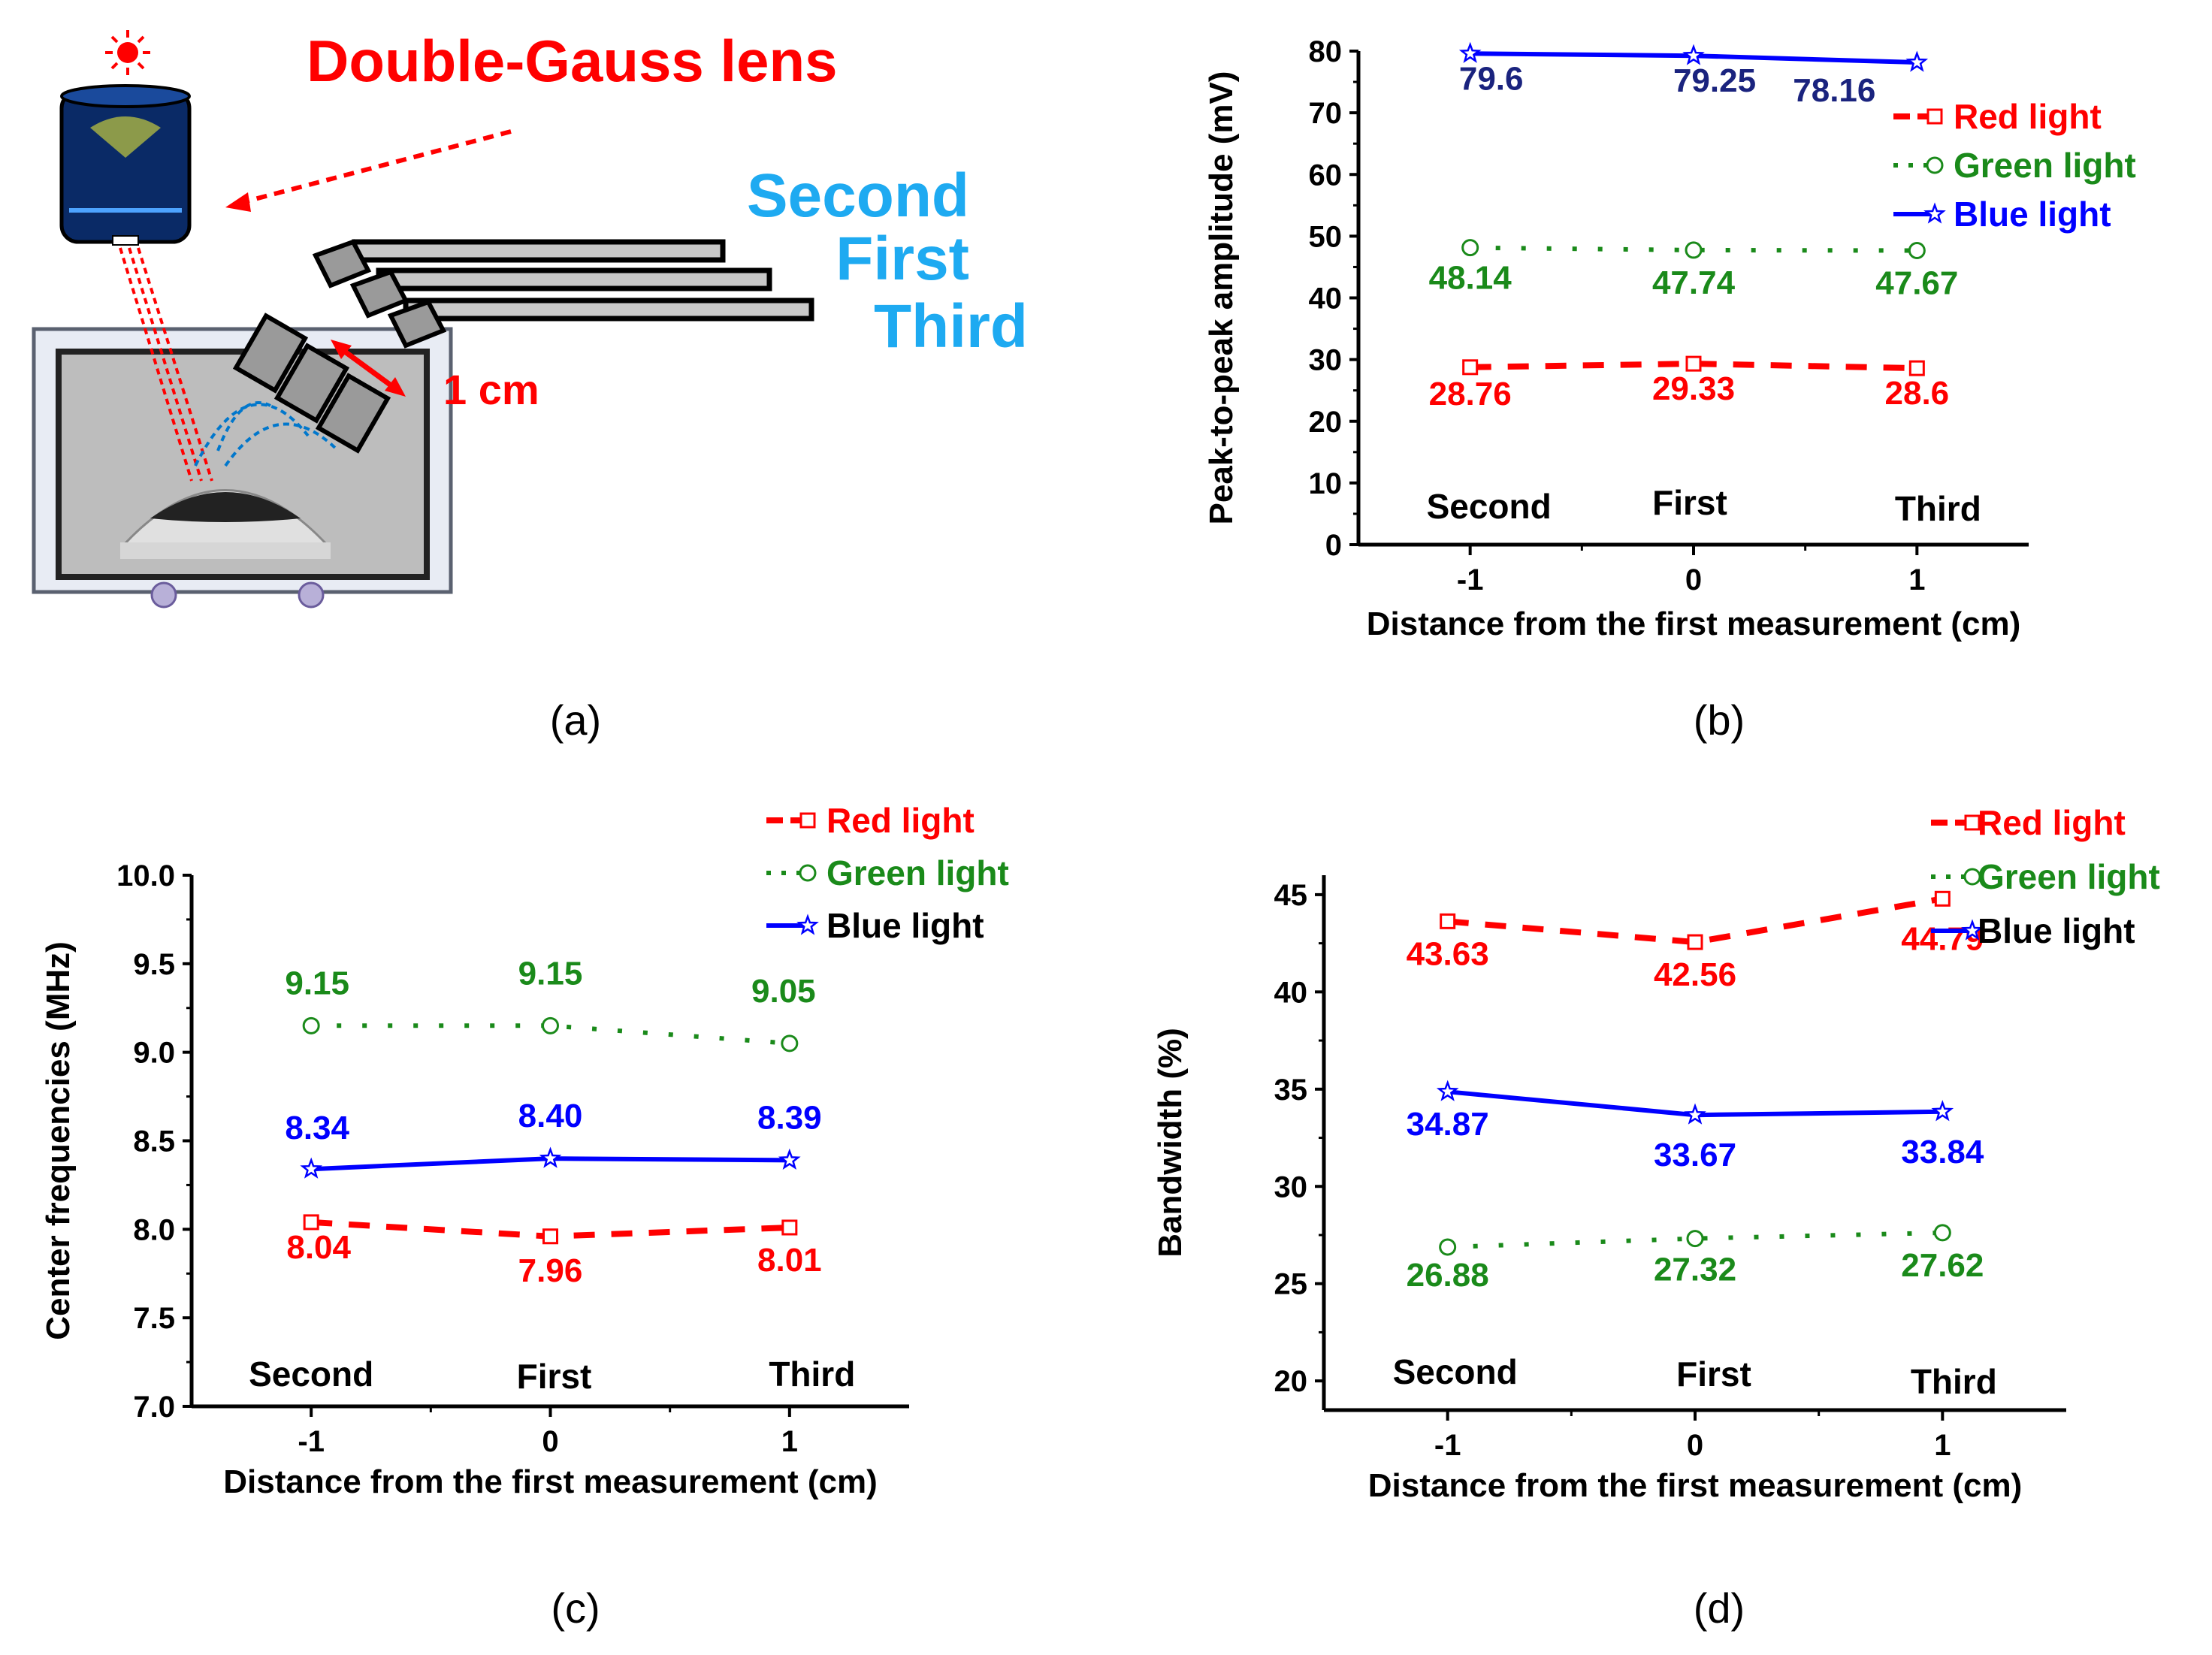 This screenshot has width=2212, height=1655. What do you see at coordinates (367, 368) in the screenshot?
I see `spacing-arrow` at bounding box center [367, 368].